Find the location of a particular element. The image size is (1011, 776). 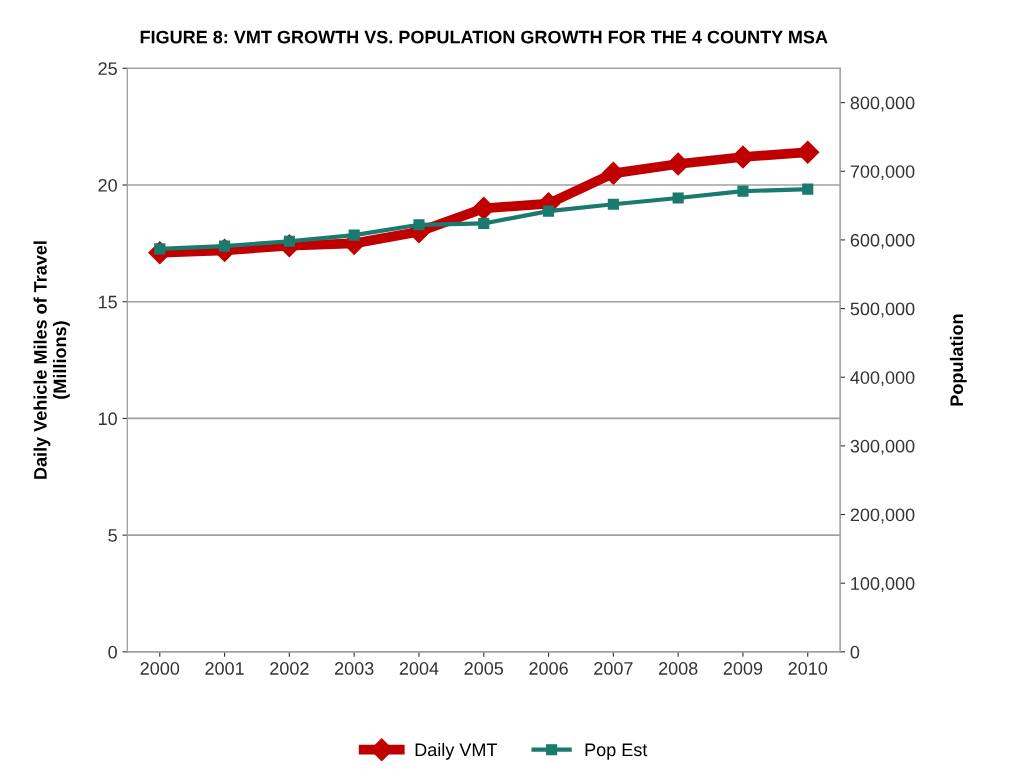

y2-tick-label: 200,000 is located at coordinates (882, 516).